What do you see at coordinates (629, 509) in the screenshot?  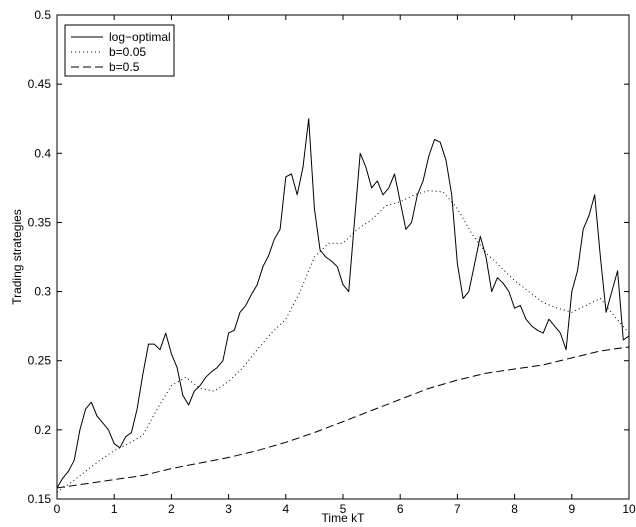 I see `x-tick-label: 10` at bounding box center [629, 509].